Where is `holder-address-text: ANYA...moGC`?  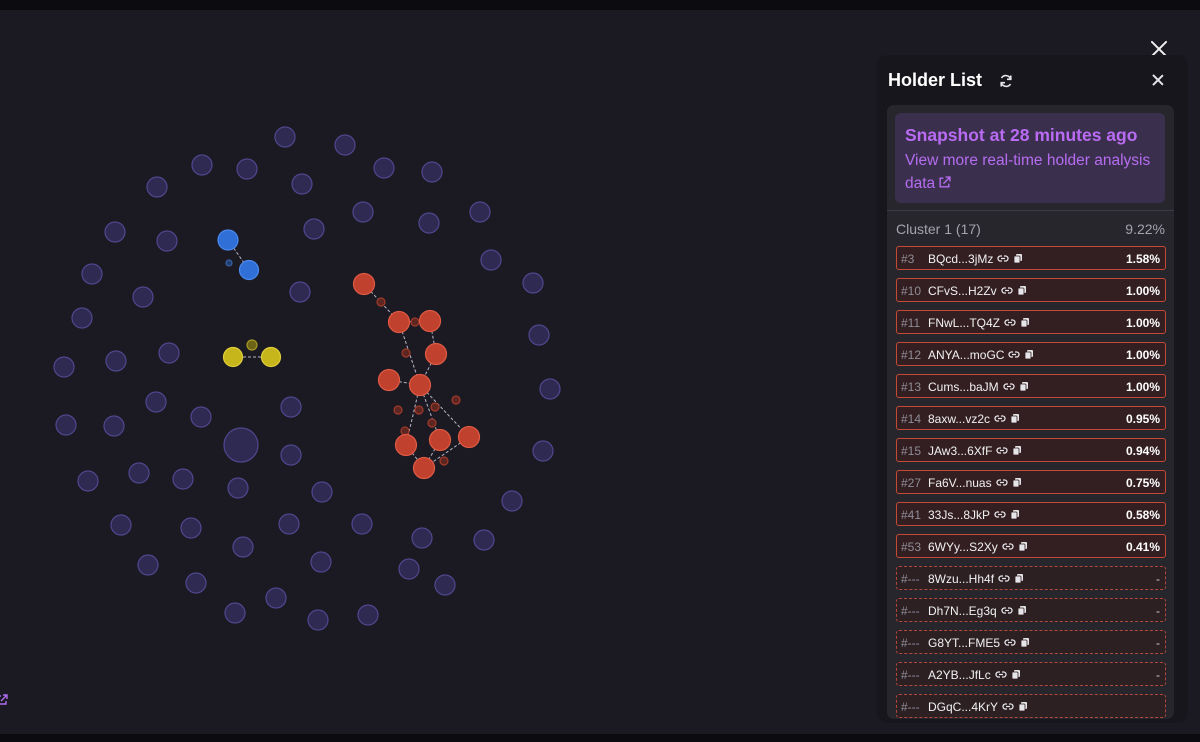 holder-address-text: ANYA...moGC is located at coordinates (966, 355).